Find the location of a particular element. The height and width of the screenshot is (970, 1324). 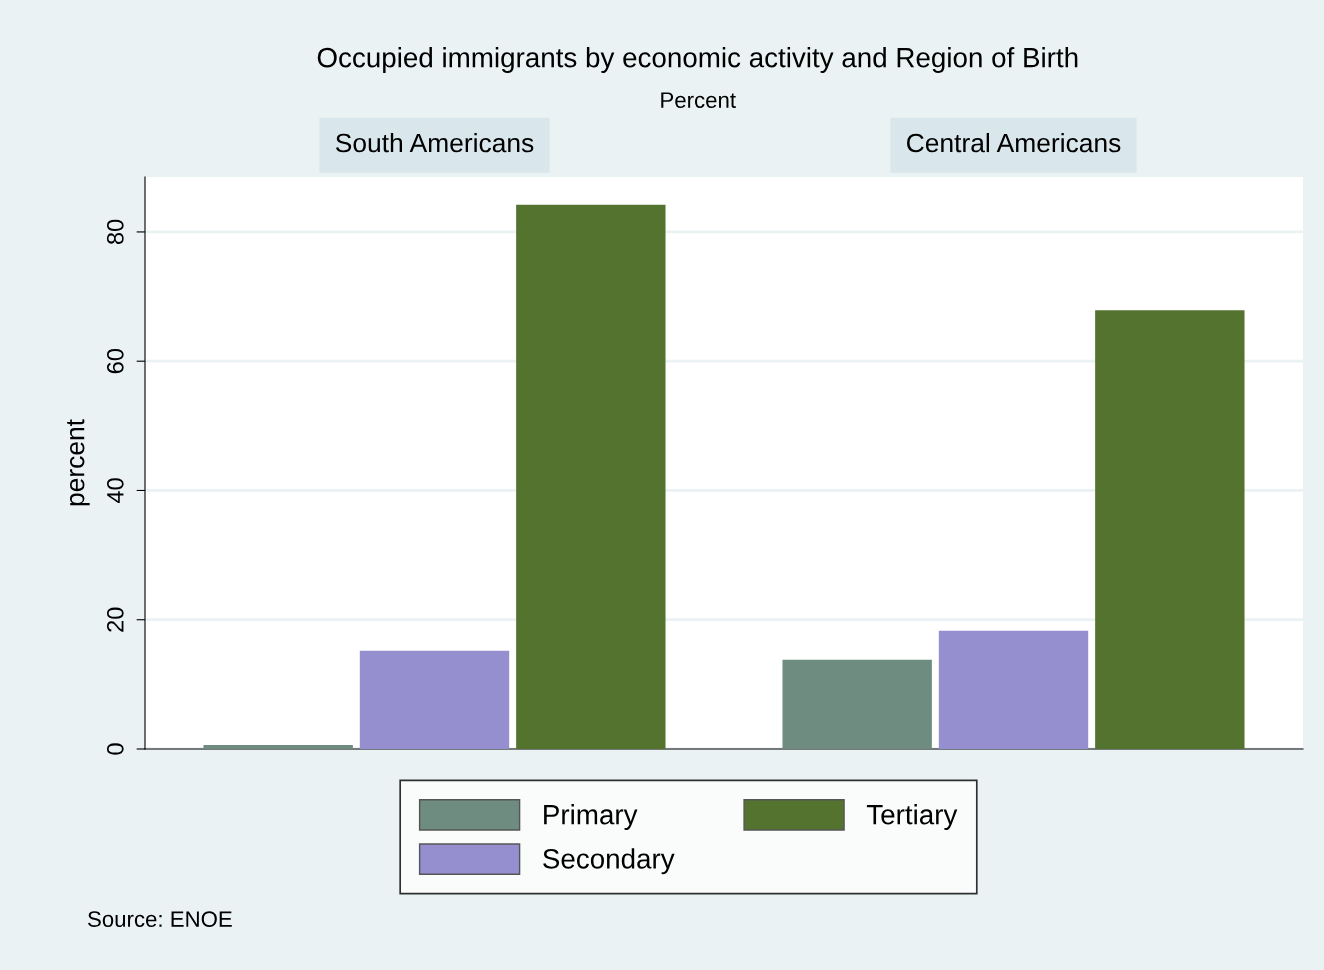

y-tick-label: 60 is located at coordinates (115, 361).